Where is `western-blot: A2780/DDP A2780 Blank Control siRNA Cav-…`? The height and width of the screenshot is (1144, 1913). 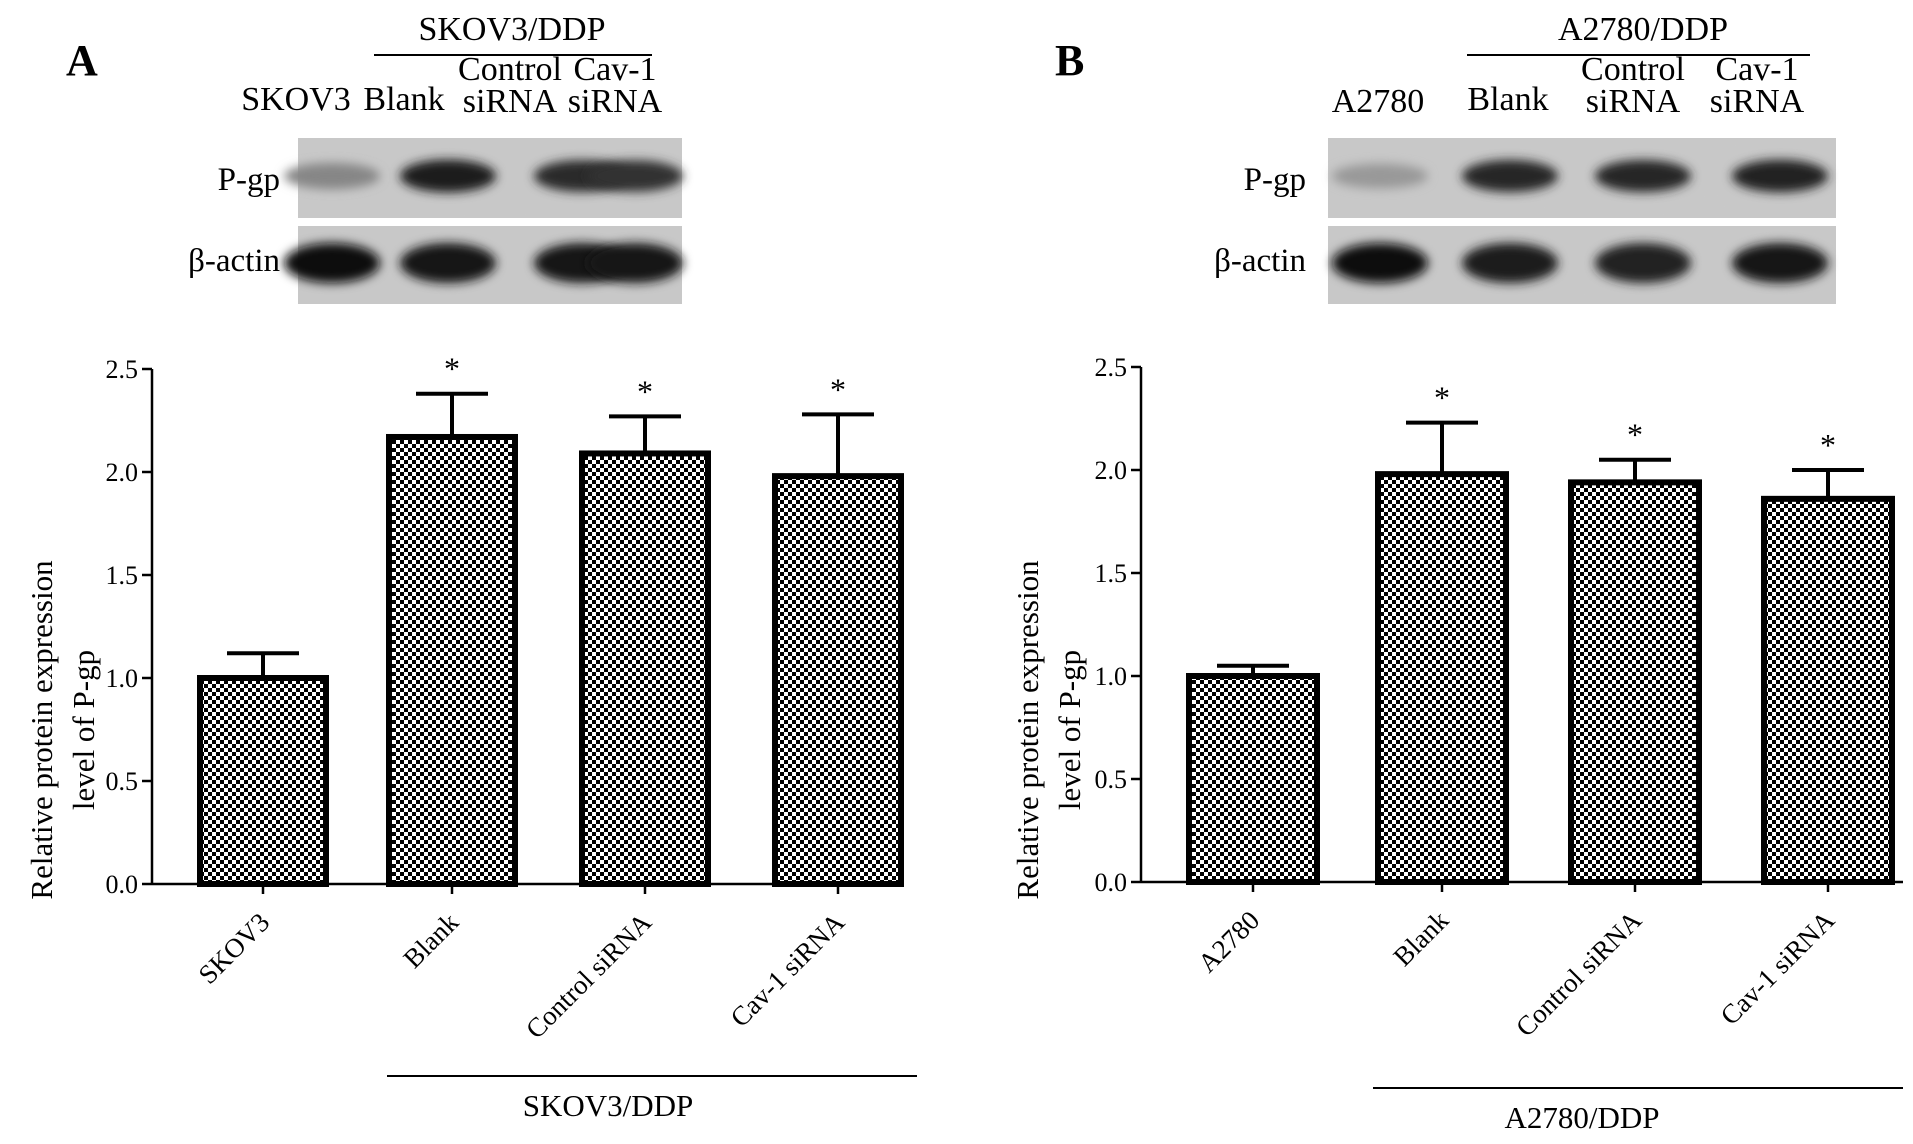 western-blot: A2780/DDP A2780 Blank Control siRNA Cav-… is located at coordinates (1525, 157).